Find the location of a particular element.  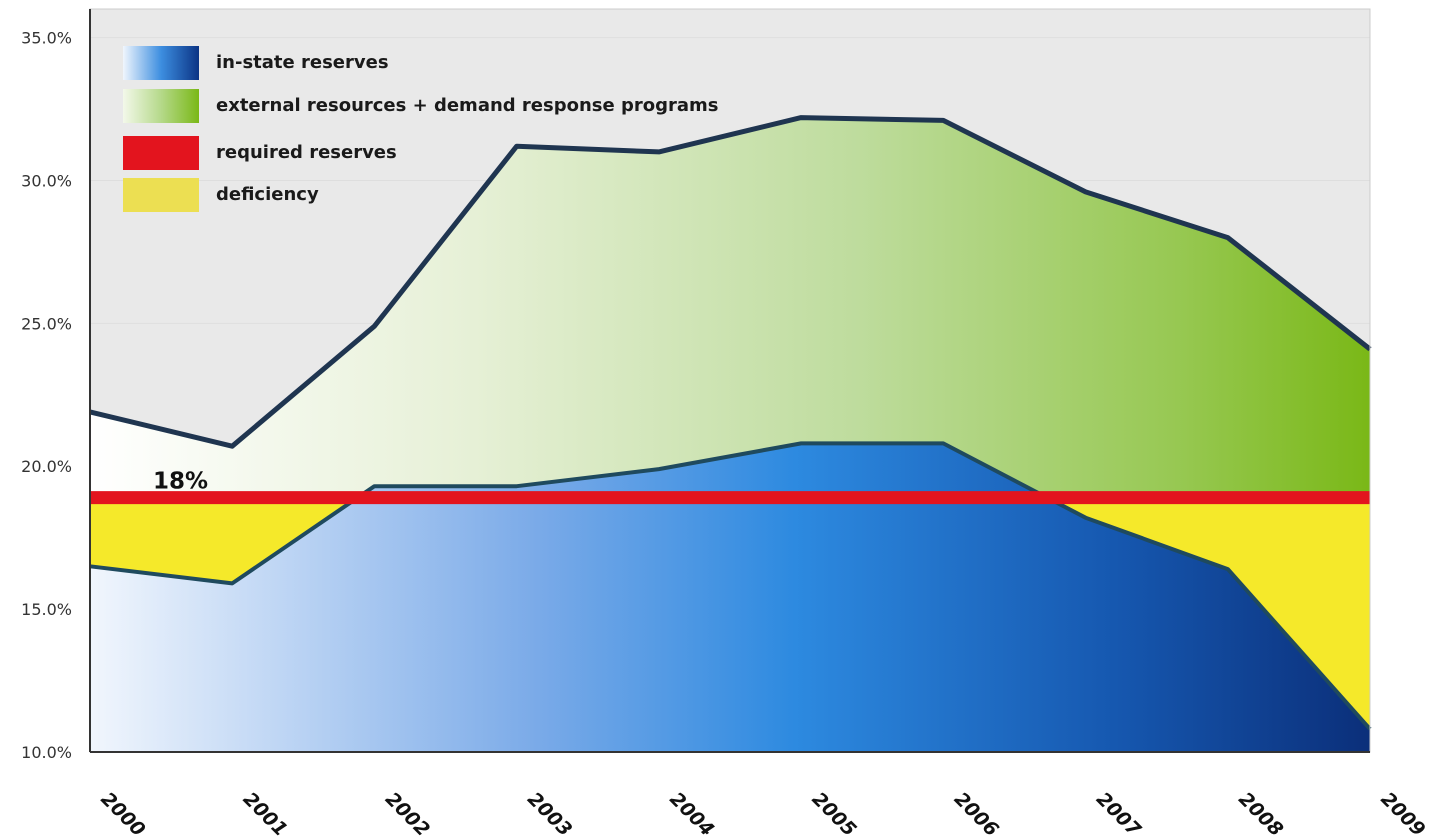

x-tick-label: 2003 is located at coordinates (549, 813).